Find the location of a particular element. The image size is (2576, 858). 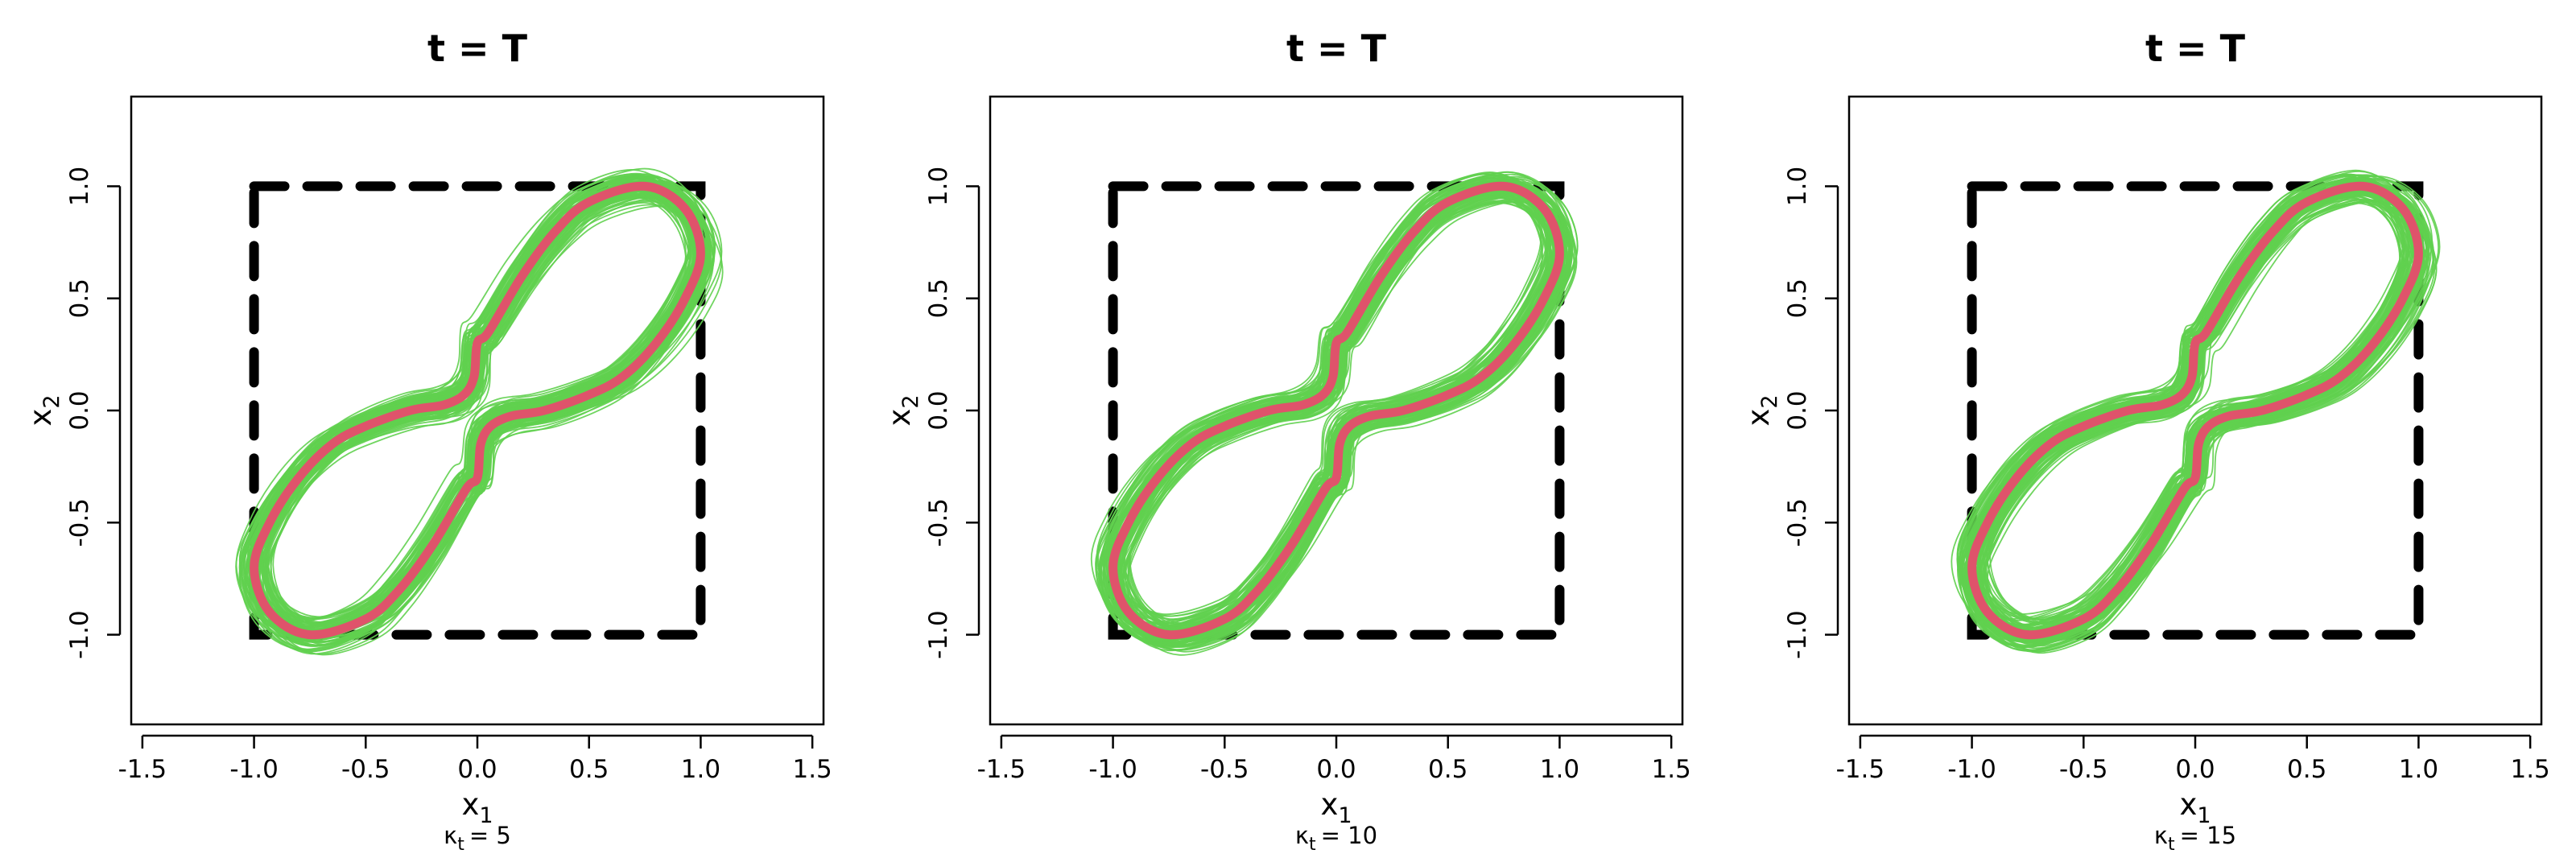

x-tick-label: -1.5 is located at coordinates (142, 769).